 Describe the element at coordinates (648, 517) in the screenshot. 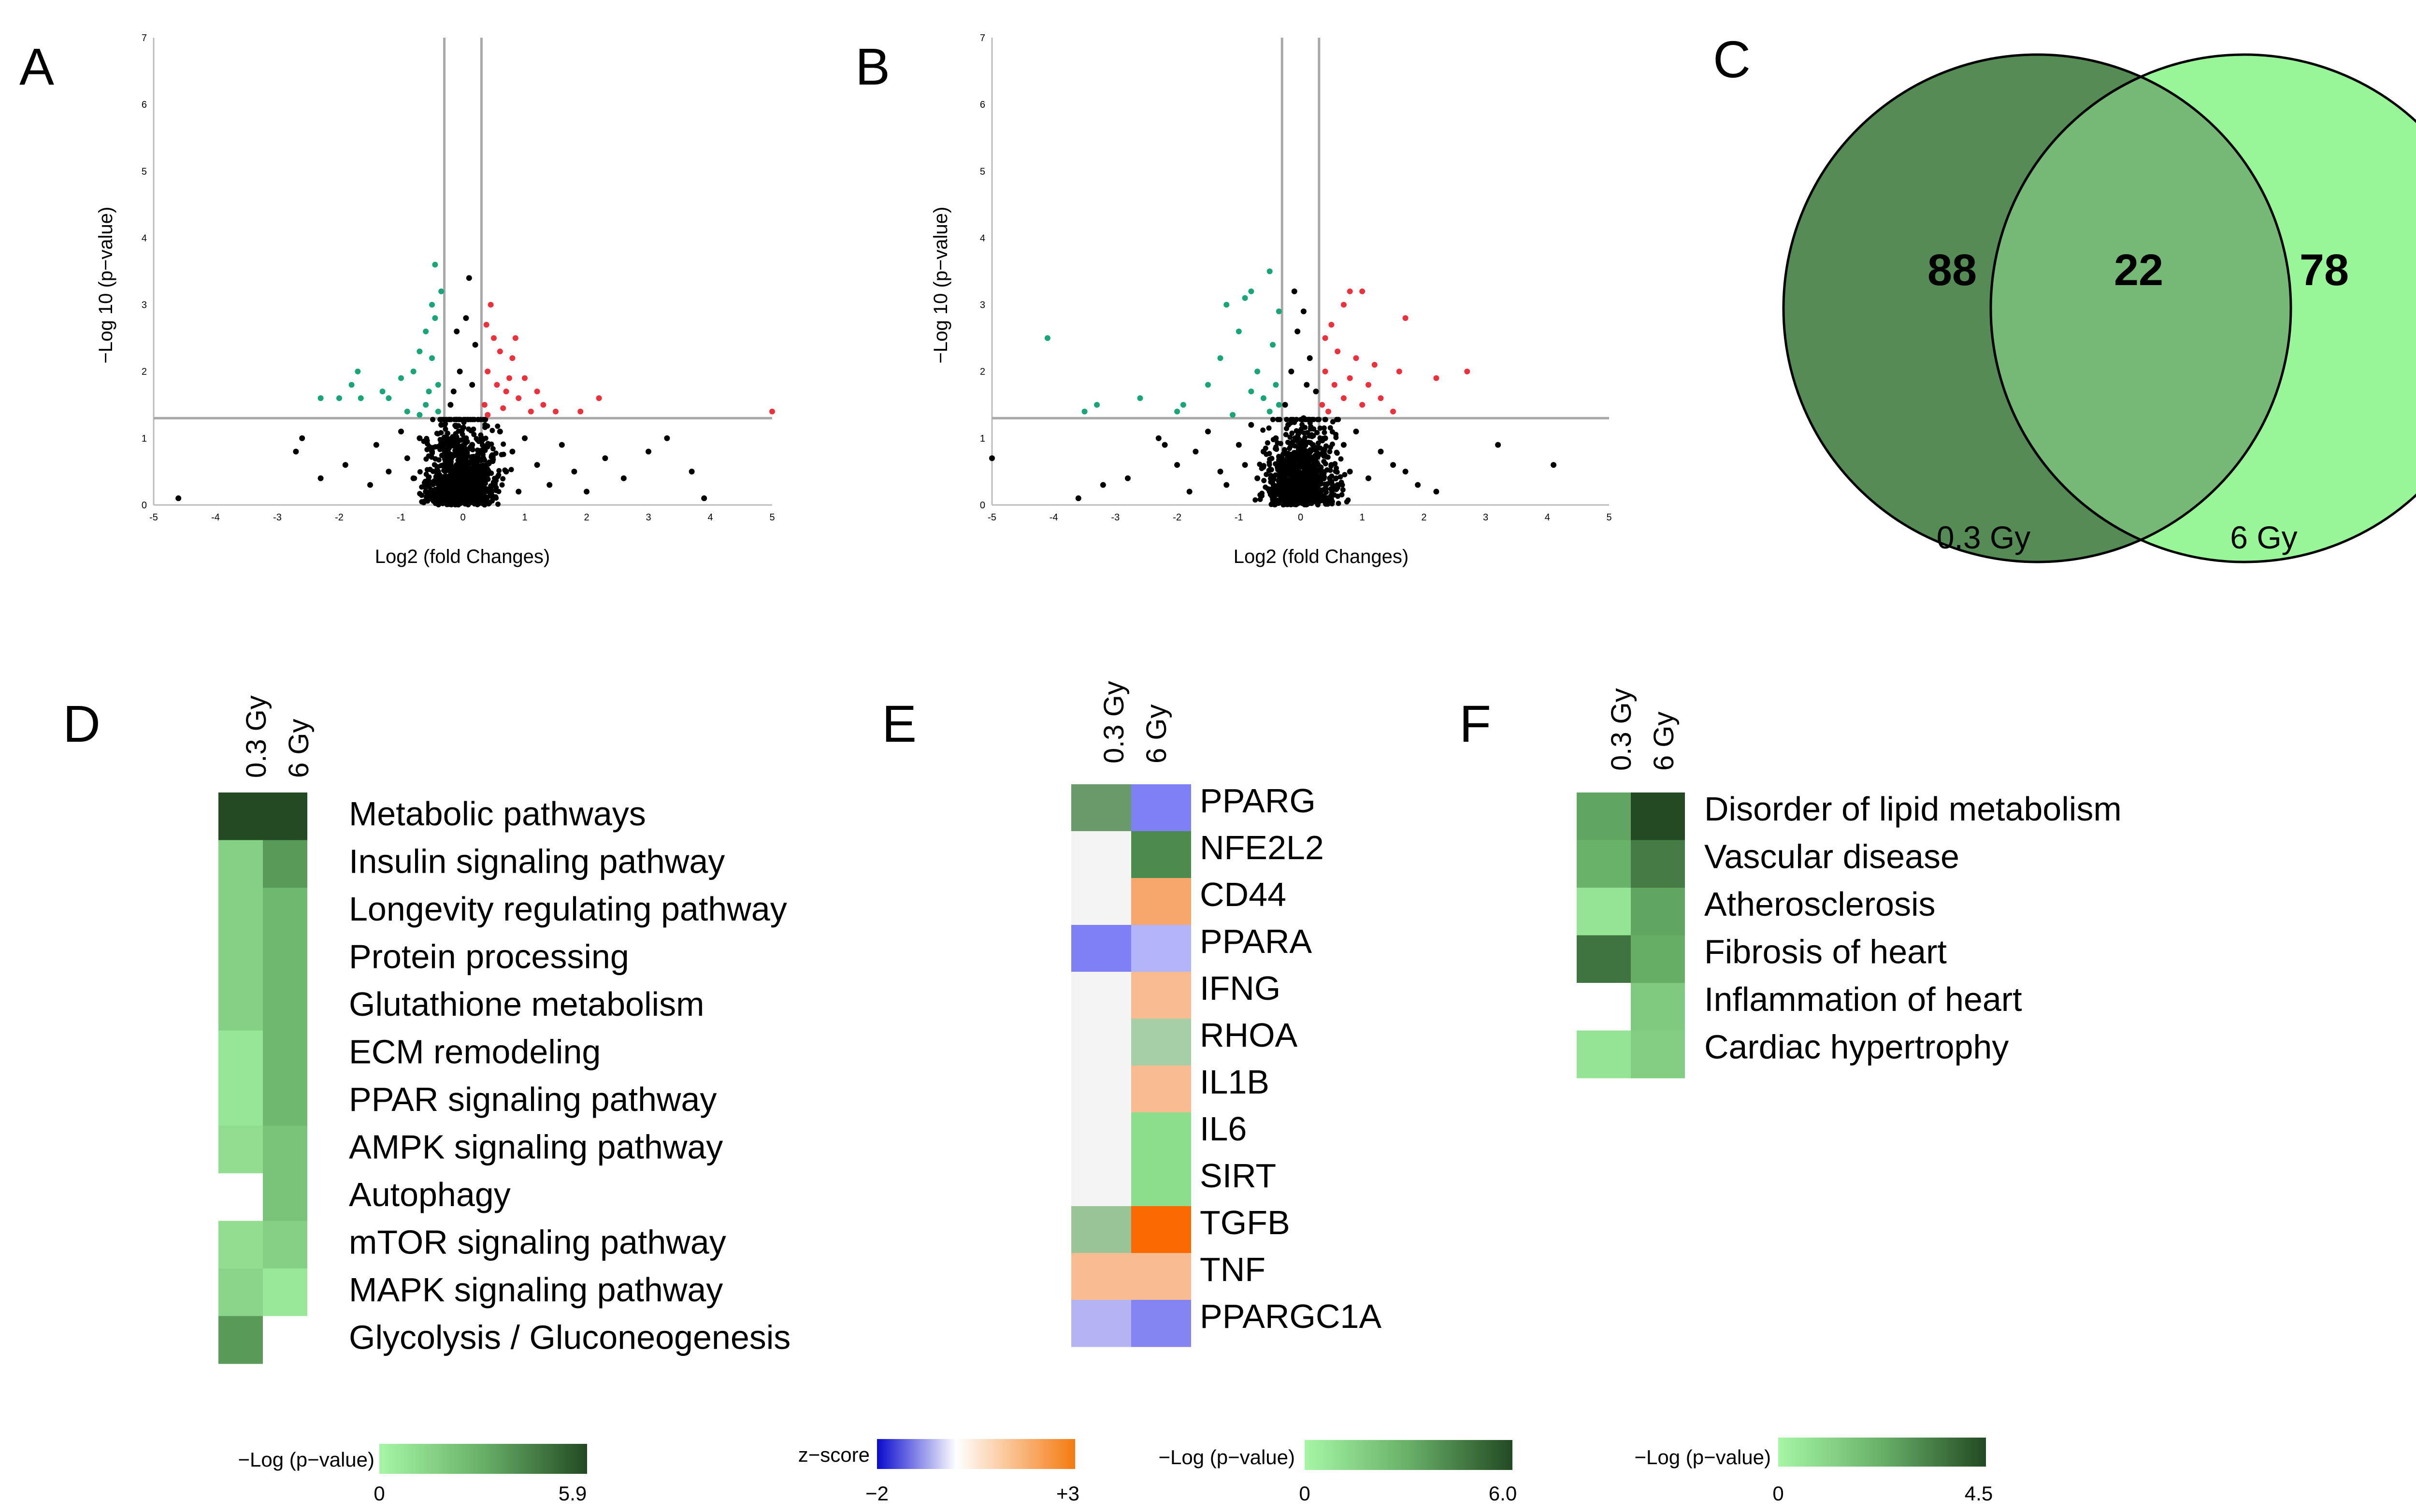

I see `volcano-a-x-tick: 3` at that location.